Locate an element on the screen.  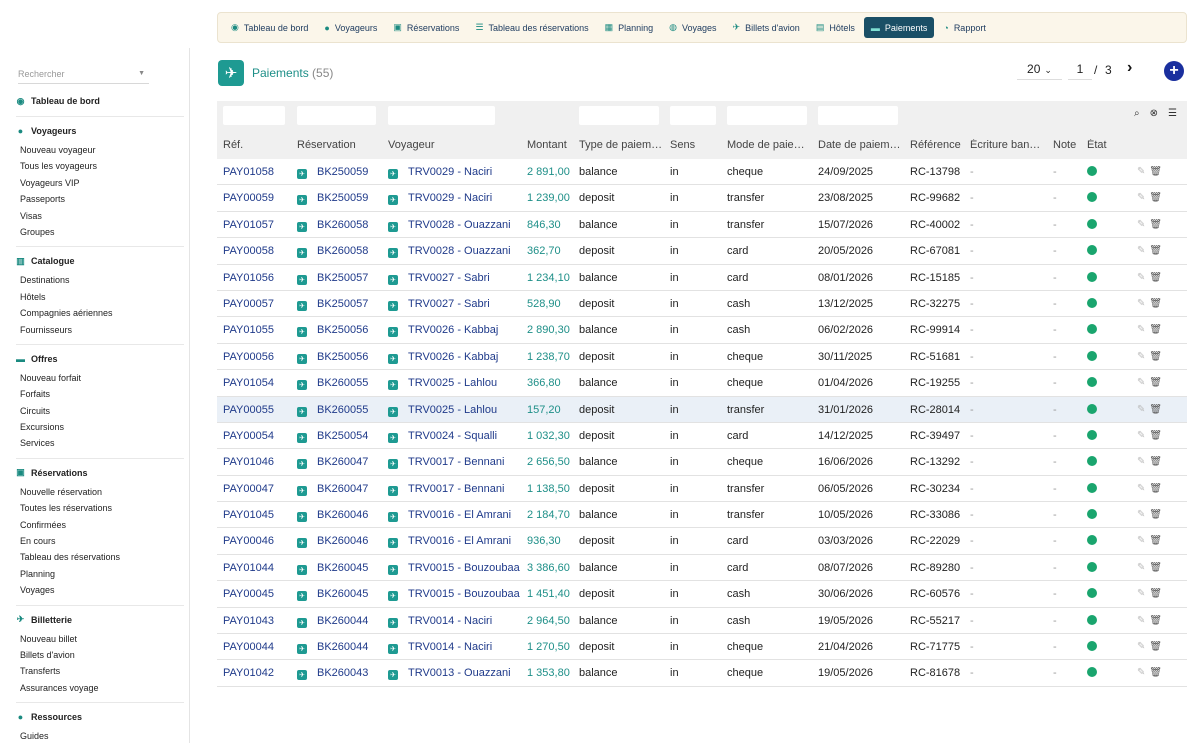
voyageur-link: TRV0014 - Naciri is located at coordinates (450, 620).